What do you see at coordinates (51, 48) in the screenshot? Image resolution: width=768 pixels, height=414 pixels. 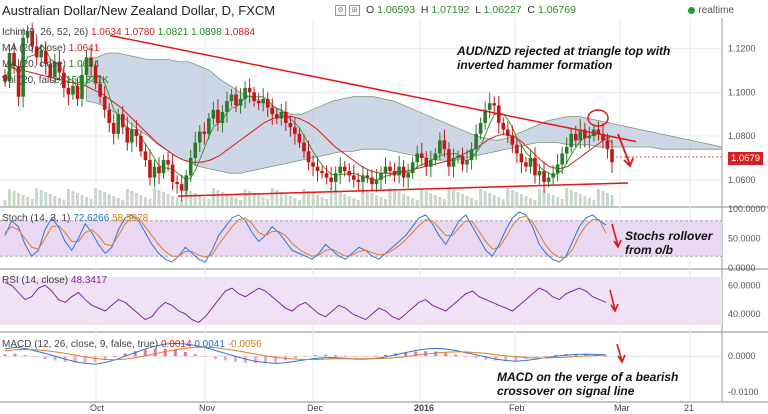 I see `ma1-legend: MA (20, close) 1.0641` at bounding box center [51, 48].